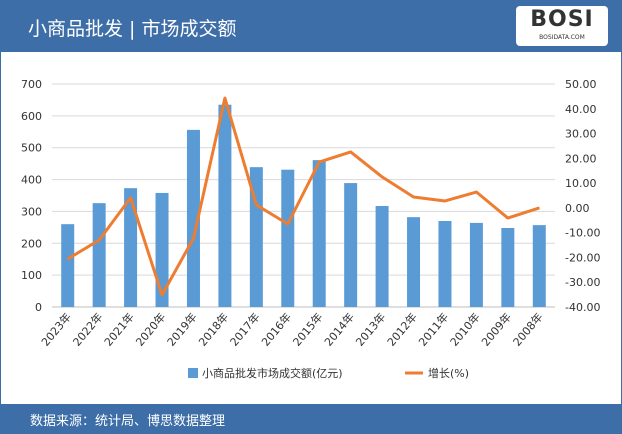  What do you see at coordinates (581, 109) in the screenshot?
I see `right-tick-label: 40.00` at bounding box center [581, 109].